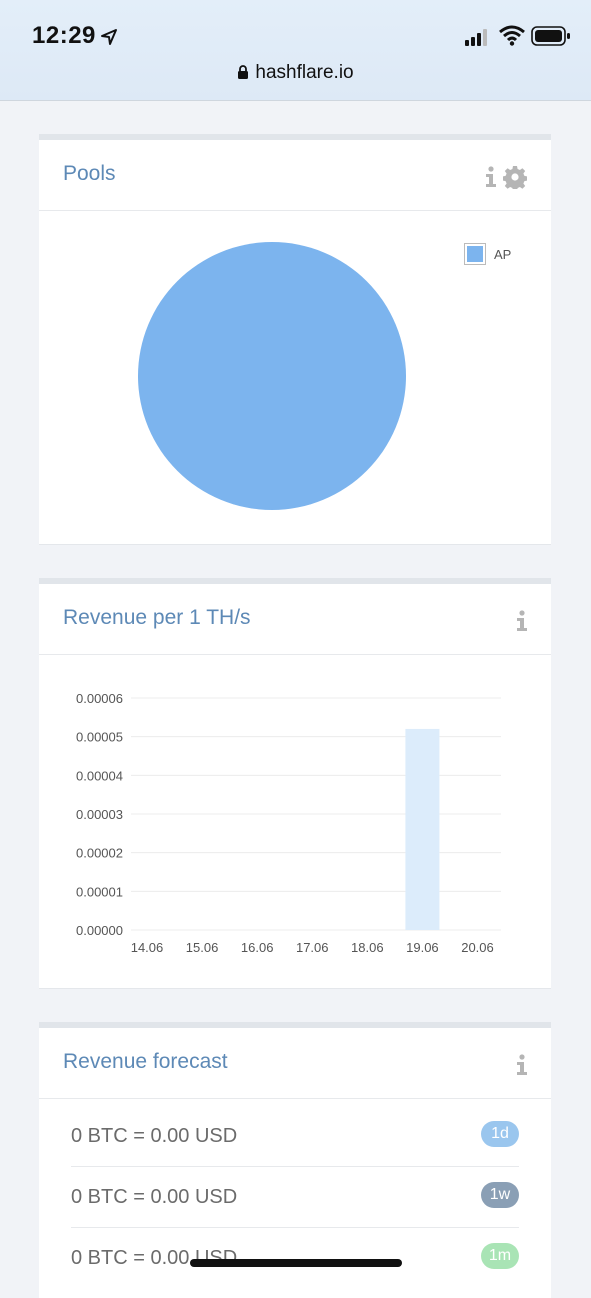 Image resolution: width=591 pixels, height=1298 pixels. What do you see at coordinates (500, 1134) in the screenshot?
I see `period-badge-1d: 1d` at bounding box center [500, 1134].